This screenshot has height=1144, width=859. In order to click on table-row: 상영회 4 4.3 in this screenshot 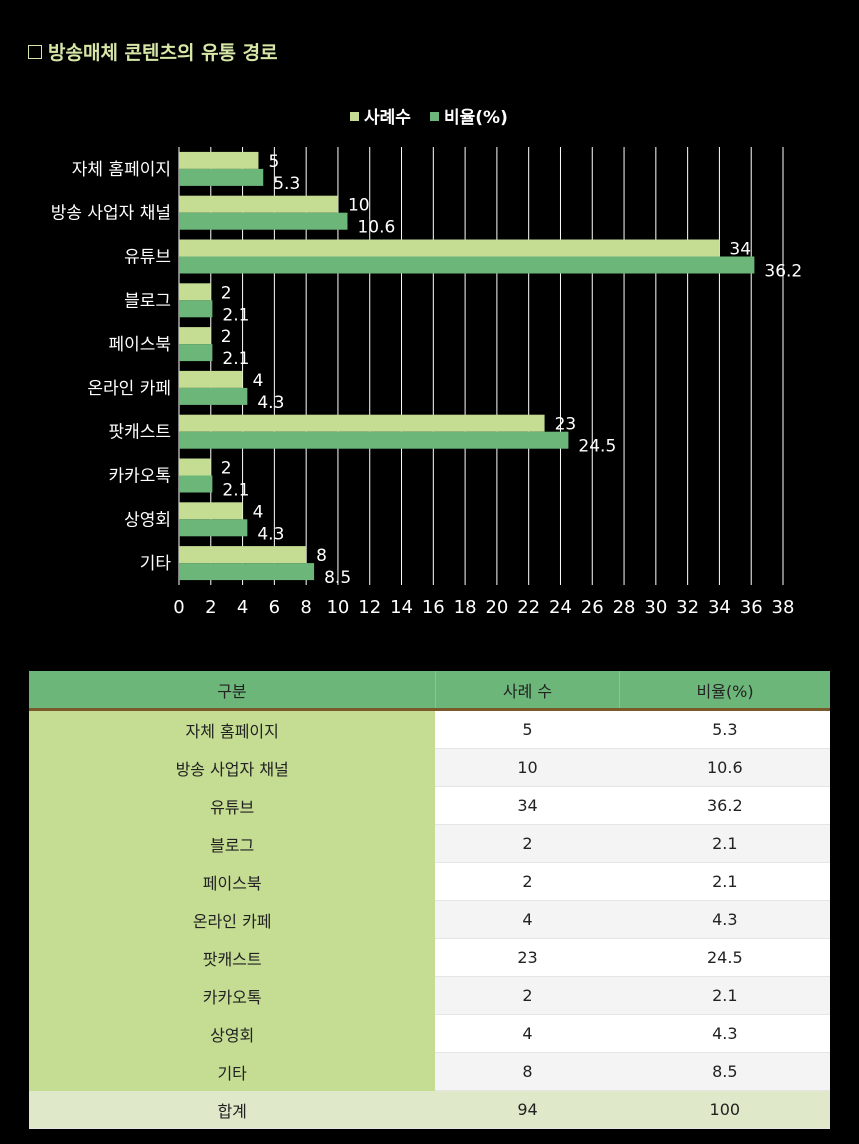, I will do `click(429, 1033)`.